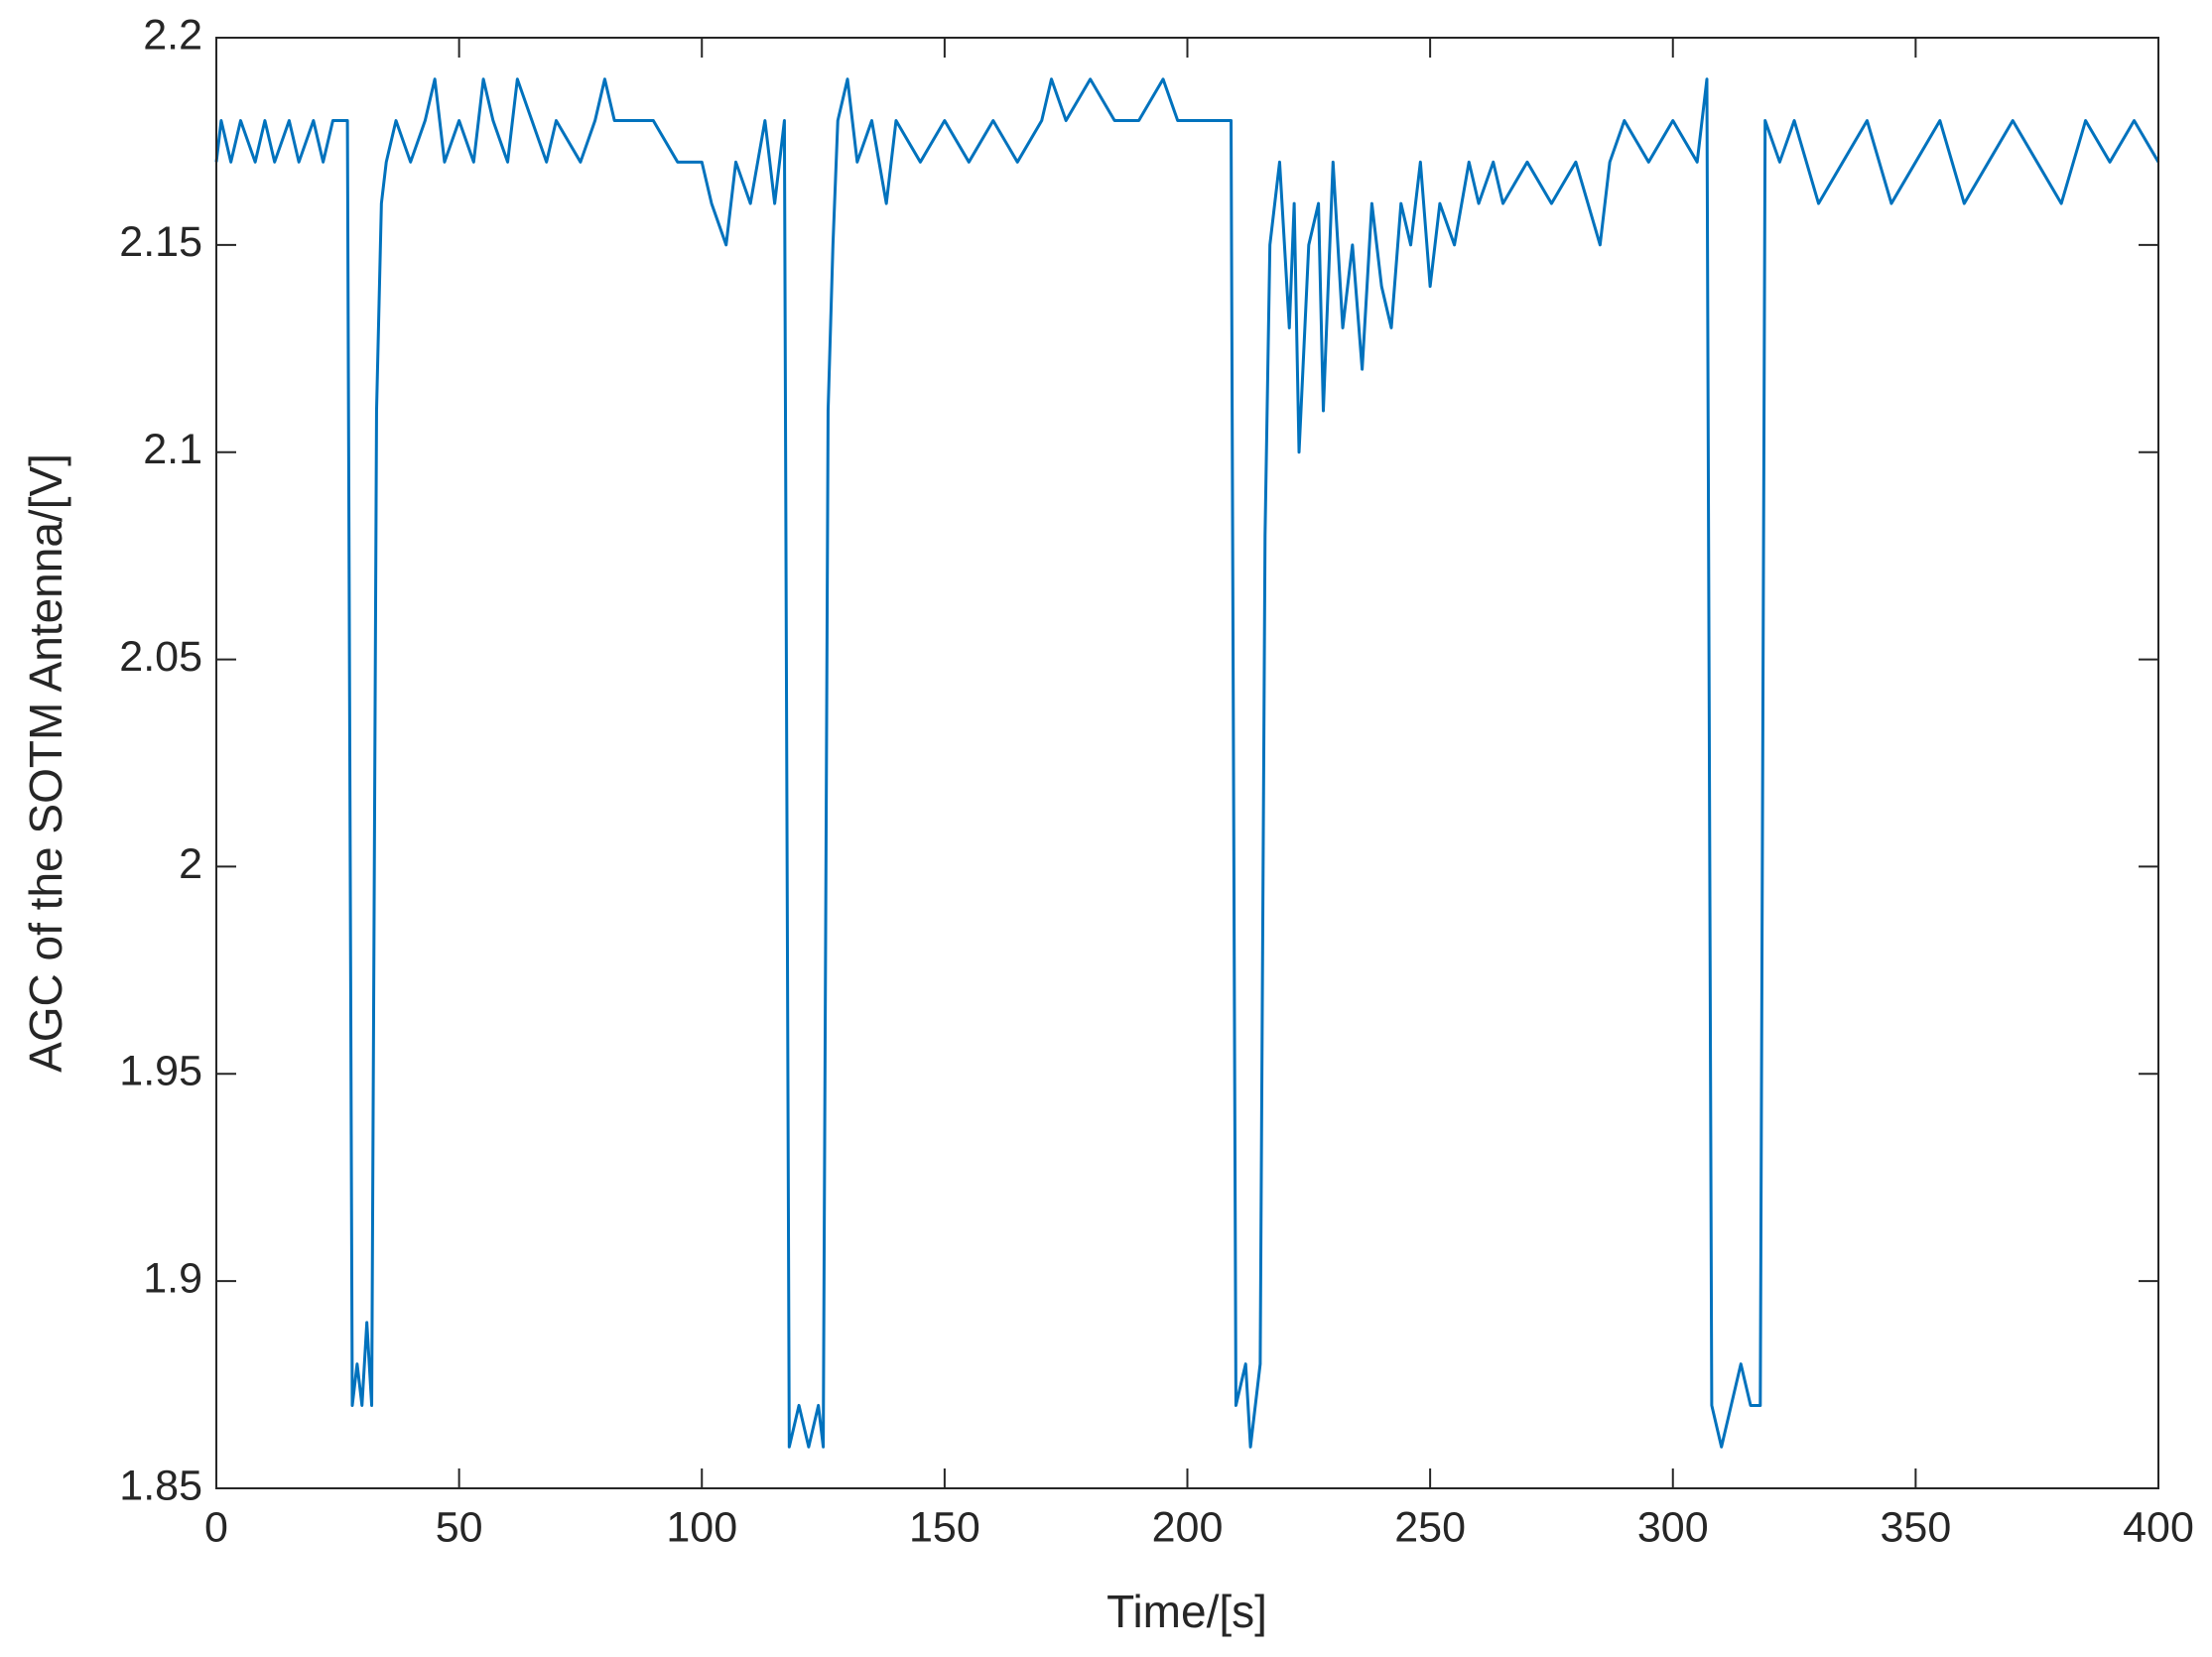 The height and width of the screenshot is (1657, 2212). Describe the element at coordinates (45, 763) in the screenshot. I see `y-axis-label: AGC of the SOTM Antenna/[V]` at that location.